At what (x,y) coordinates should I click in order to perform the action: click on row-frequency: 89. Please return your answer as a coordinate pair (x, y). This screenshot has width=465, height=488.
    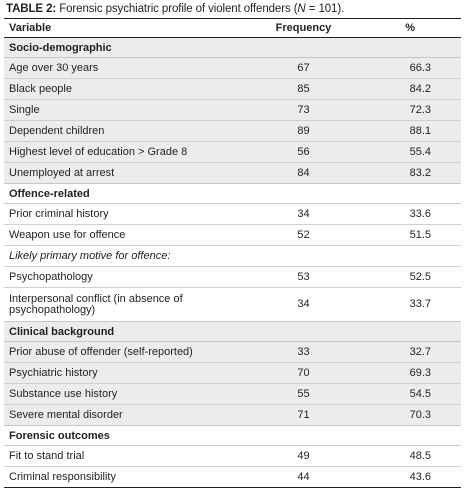
    Looking at the image, I should click on (303, 131).